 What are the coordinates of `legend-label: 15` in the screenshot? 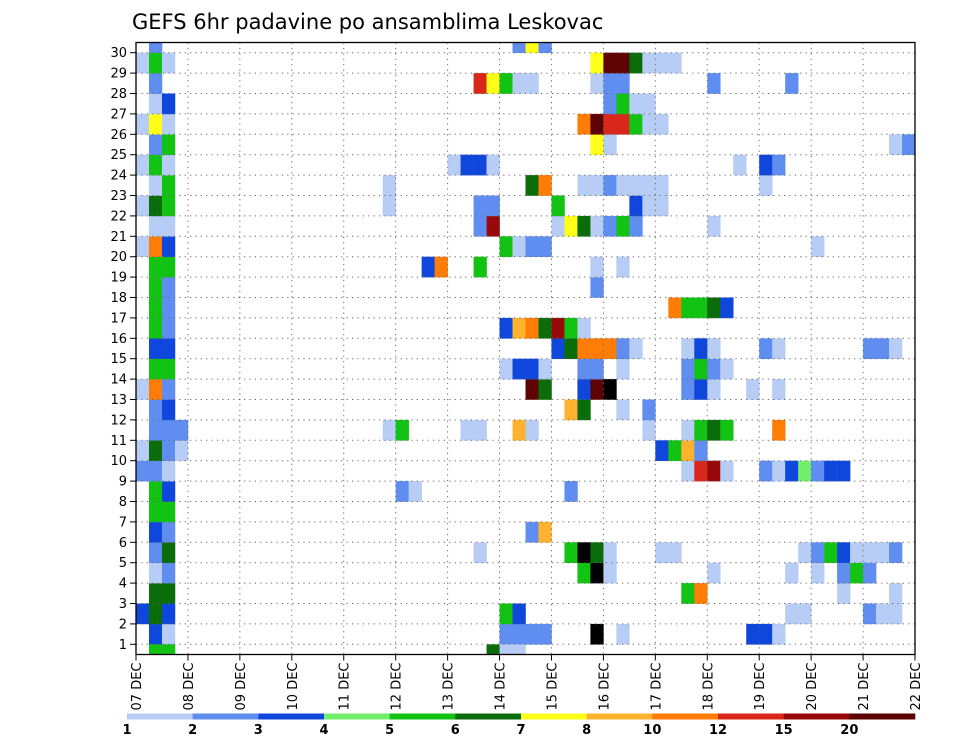 It's located at (784, 730).